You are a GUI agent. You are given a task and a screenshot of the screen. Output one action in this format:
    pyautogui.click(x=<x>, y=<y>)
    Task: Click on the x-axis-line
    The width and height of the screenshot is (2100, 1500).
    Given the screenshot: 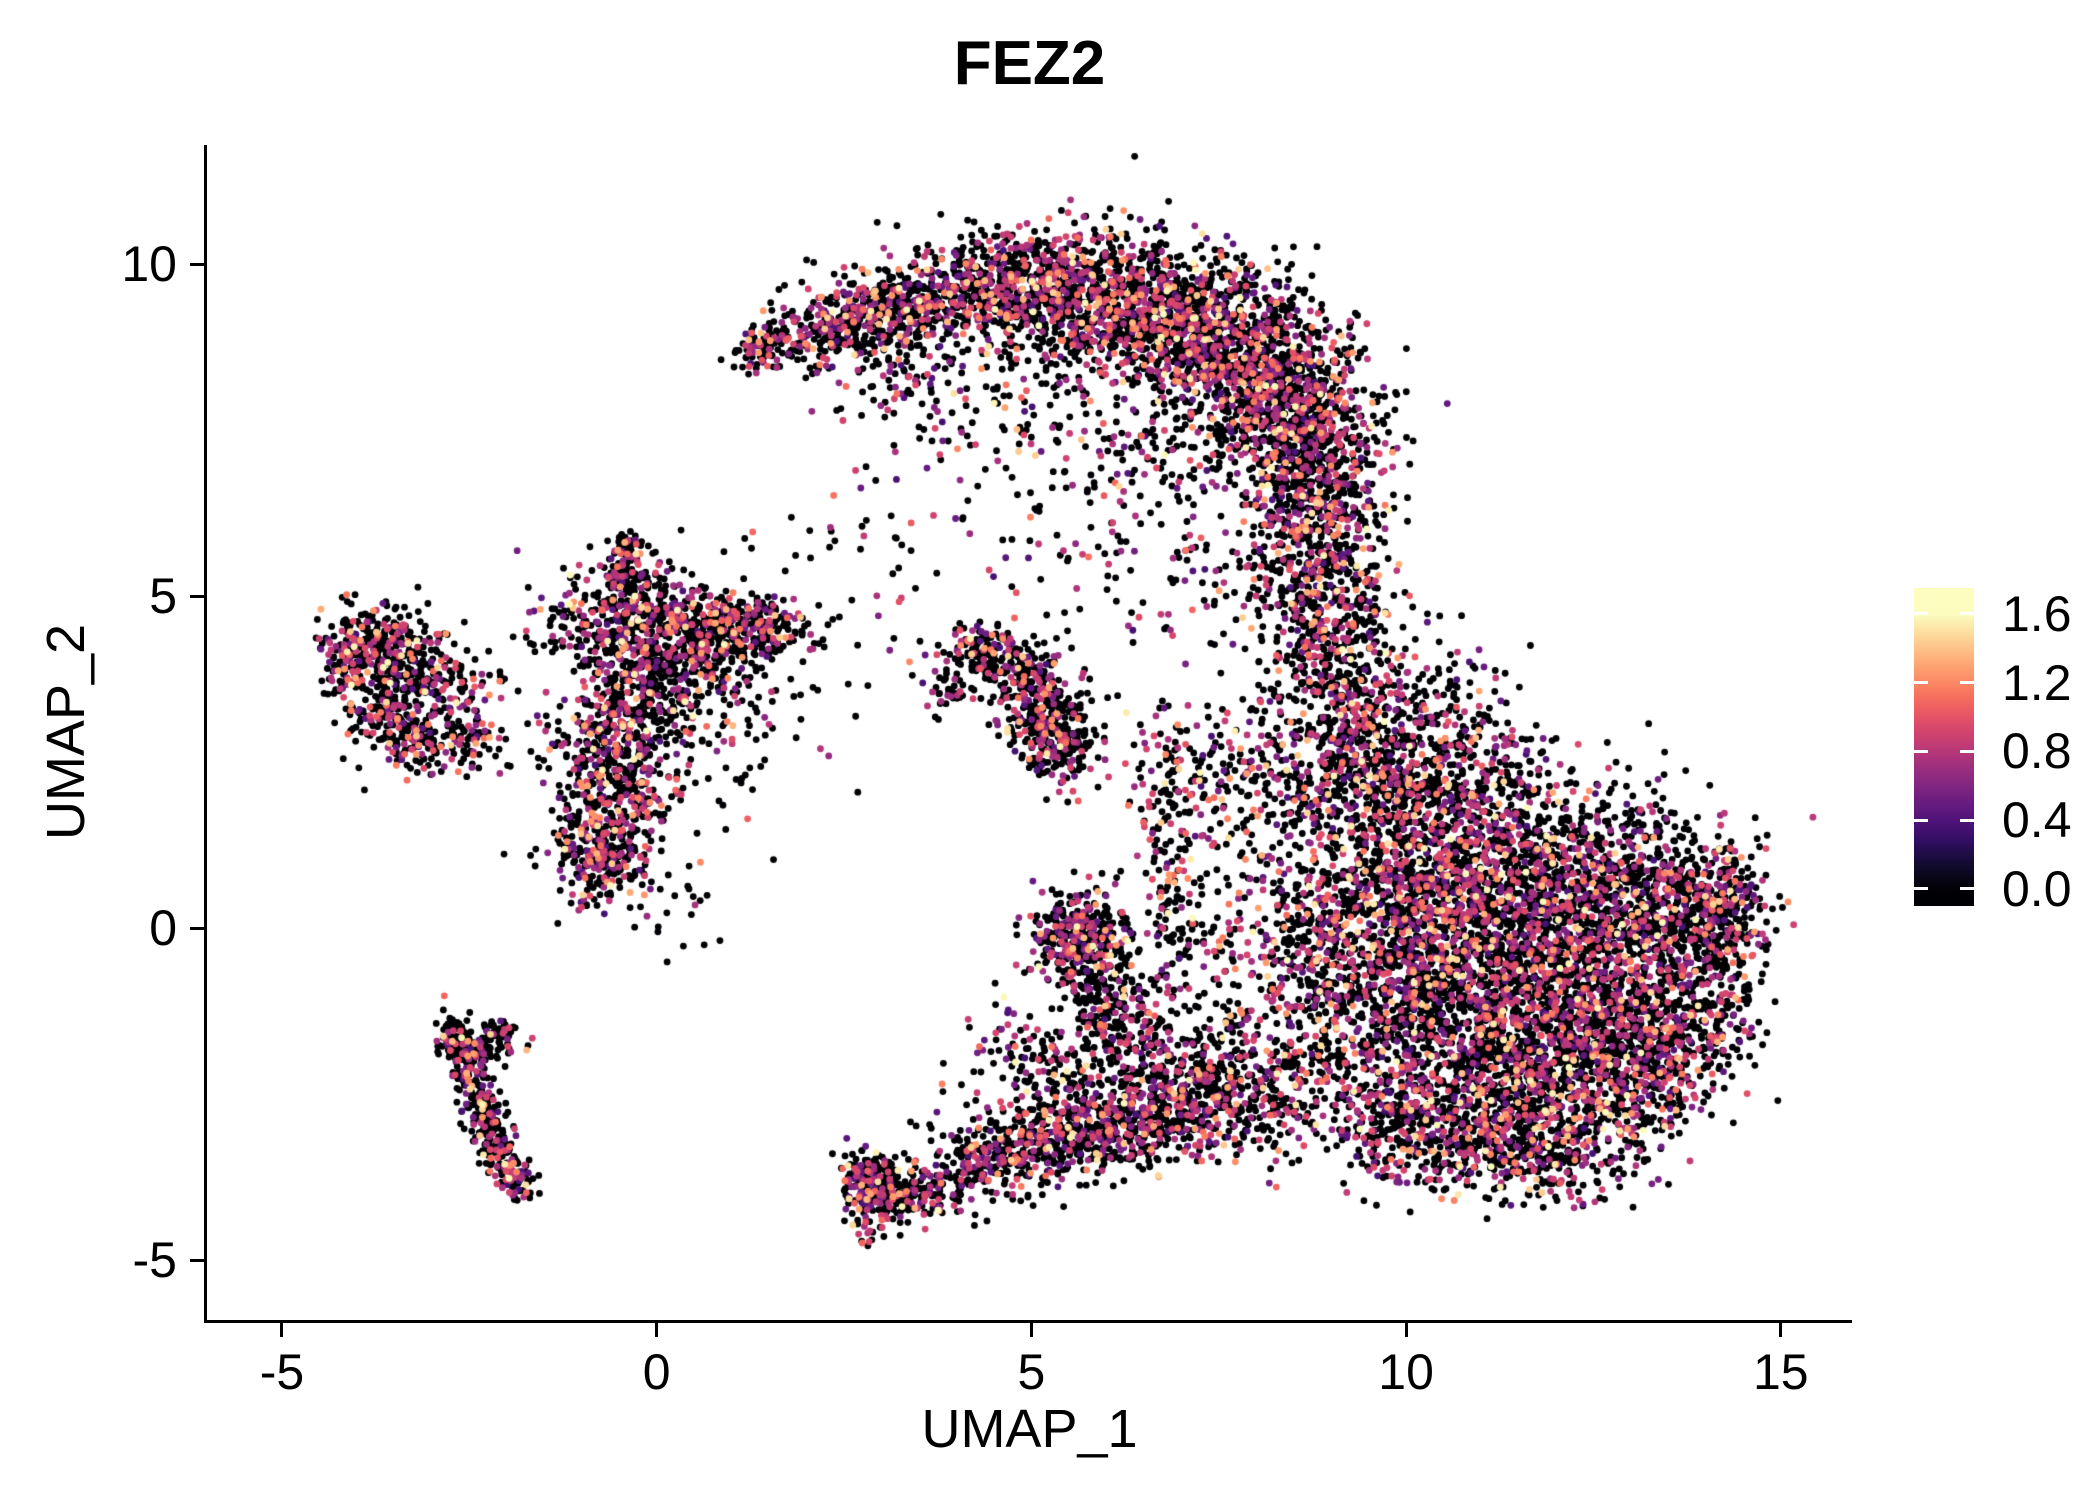 What is the action you would take?
    pyautogui.click(x=1028, y=1321)
    